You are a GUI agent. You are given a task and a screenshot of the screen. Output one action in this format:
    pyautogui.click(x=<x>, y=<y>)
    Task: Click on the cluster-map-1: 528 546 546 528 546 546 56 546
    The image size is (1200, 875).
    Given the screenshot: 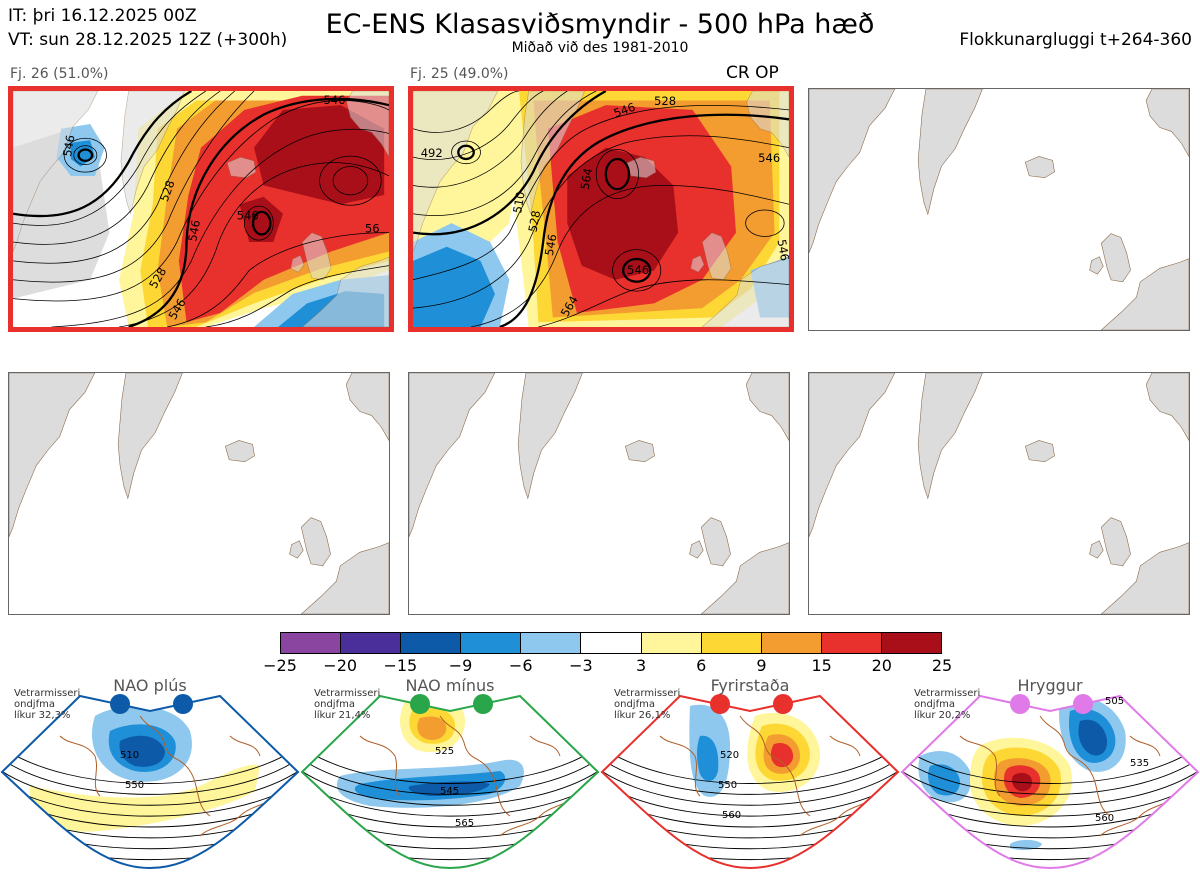 What is the action you would take?
    pyautogui.click(x=201, y=209)
    